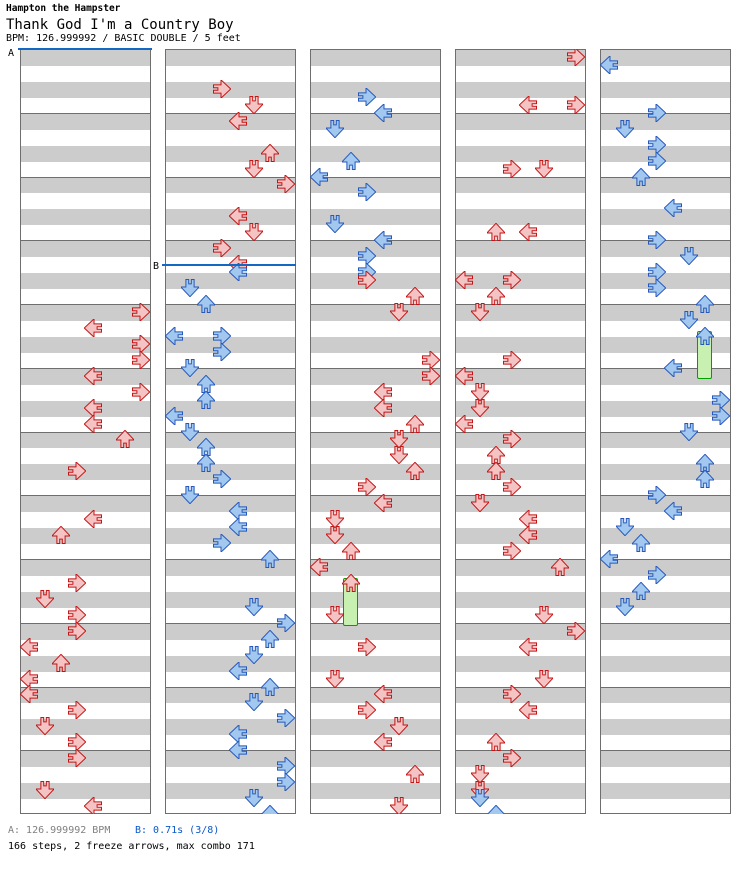  What do you see at coordinates (63, 8) in the screenshot?
I see `artist-name: Hampton the Hampster` at bounding box center [63, 8].